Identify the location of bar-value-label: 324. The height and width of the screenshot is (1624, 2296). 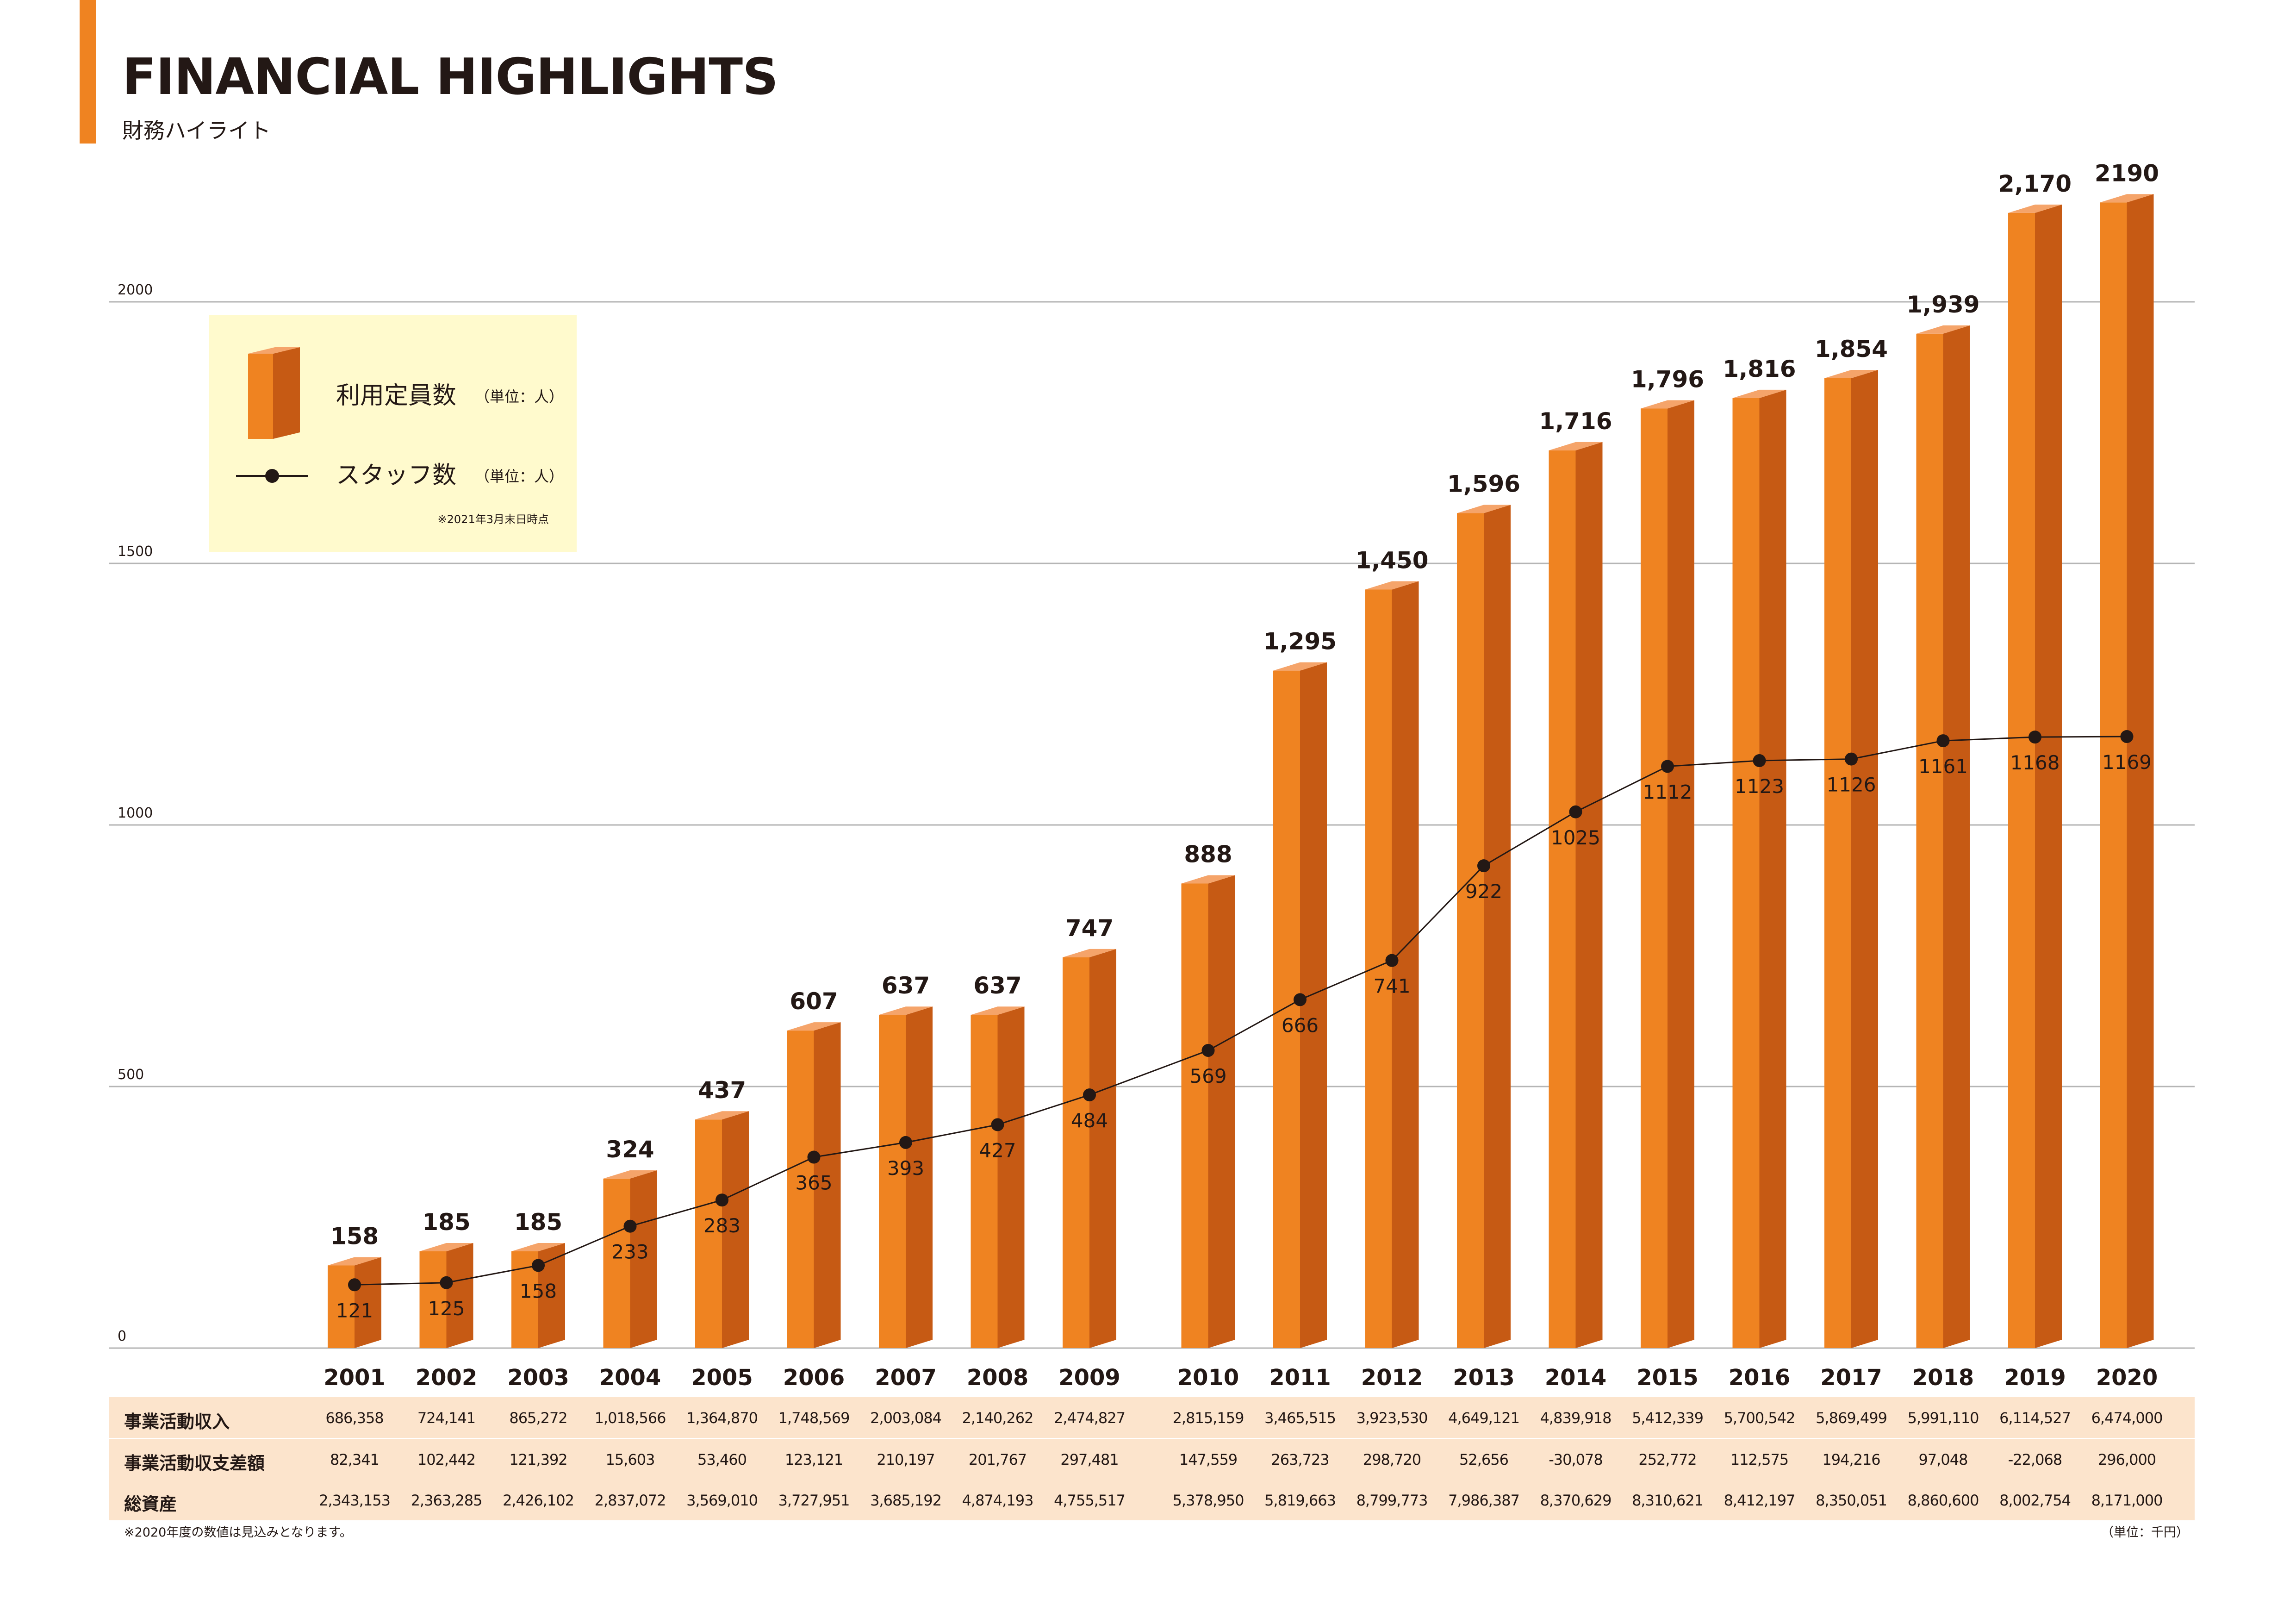
(630, 1149).